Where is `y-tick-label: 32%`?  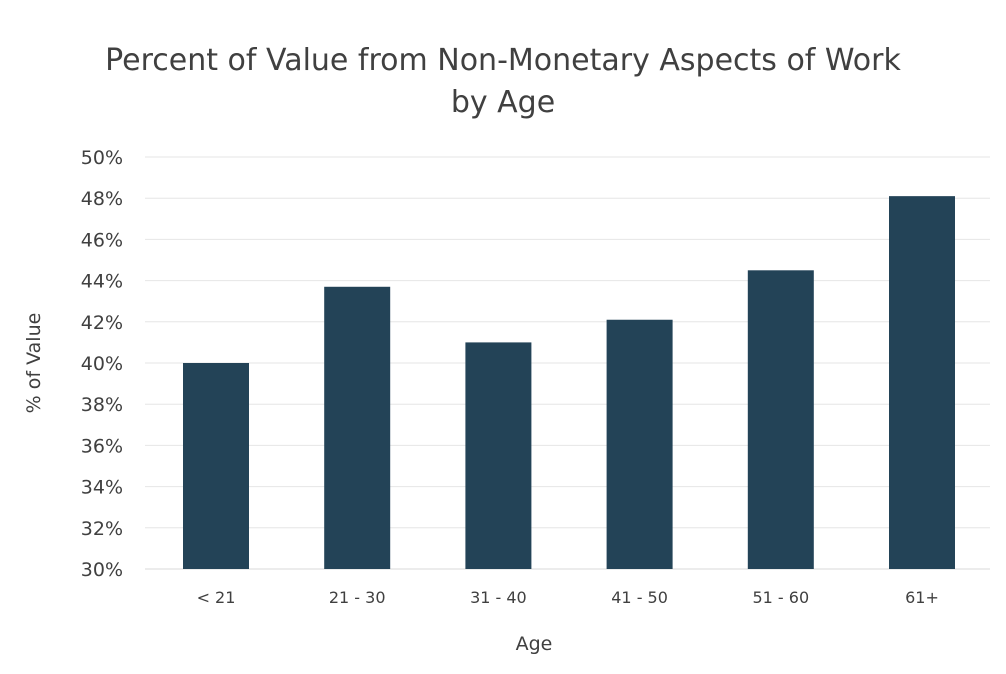 y-tick-label: 32% is located at coordinates (102, 529).